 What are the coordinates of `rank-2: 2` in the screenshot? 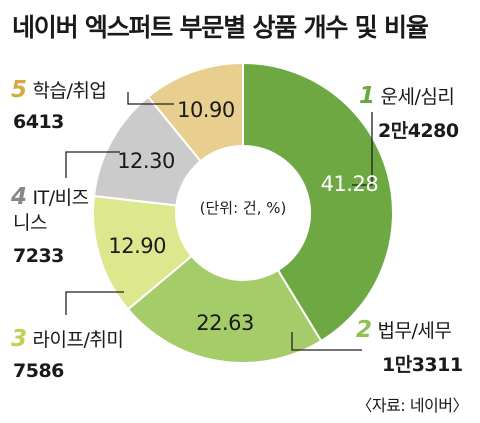 It's located at (364, 330).